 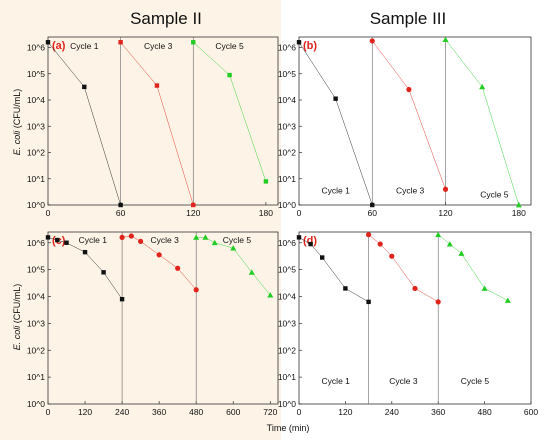 What do you see at coordinates (59, 46) in the screenshot?
I see `panel-label: (a)` at bounding box center [59, 46].